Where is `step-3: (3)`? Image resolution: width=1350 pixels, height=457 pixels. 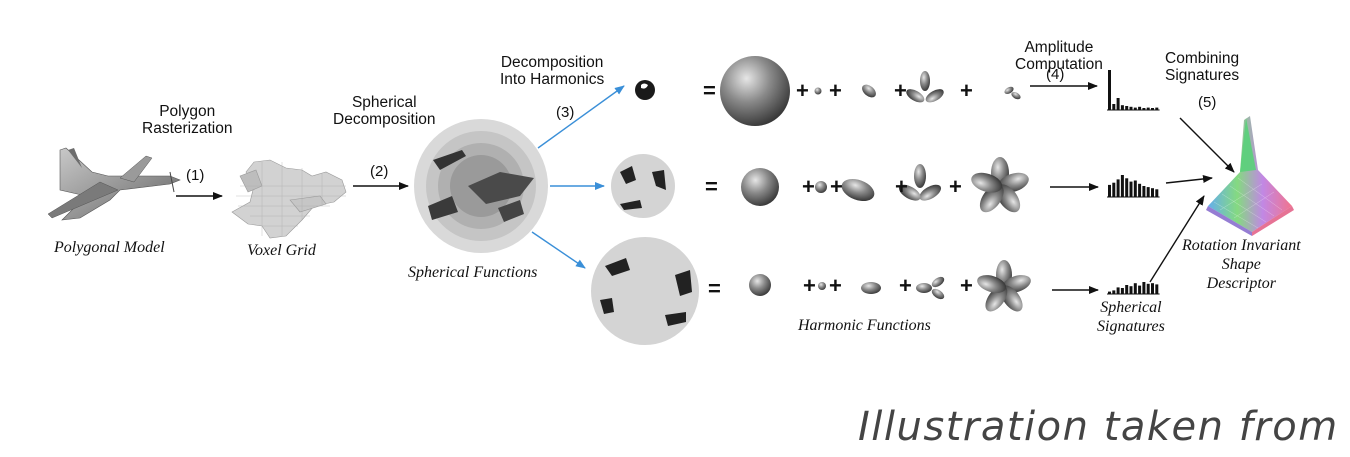
step-3: (3) is located at coordinates (565, 112).